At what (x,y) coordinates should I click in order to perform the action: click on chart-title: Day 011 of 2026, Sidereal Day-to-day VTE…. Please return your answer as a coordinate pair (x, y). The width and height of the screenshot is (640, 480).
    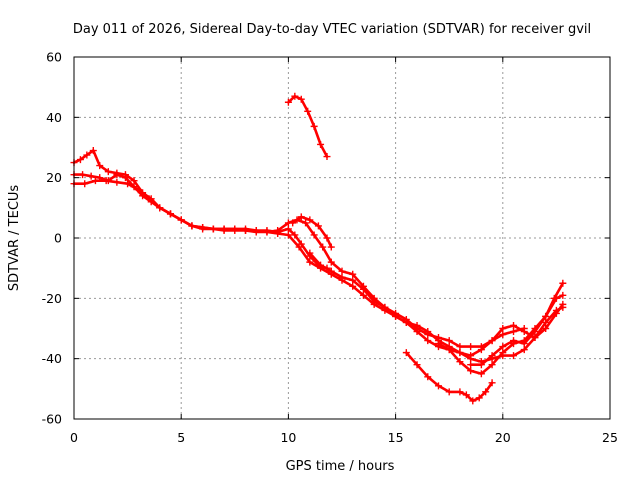
    Looking at the image, I should click on (332, 29).